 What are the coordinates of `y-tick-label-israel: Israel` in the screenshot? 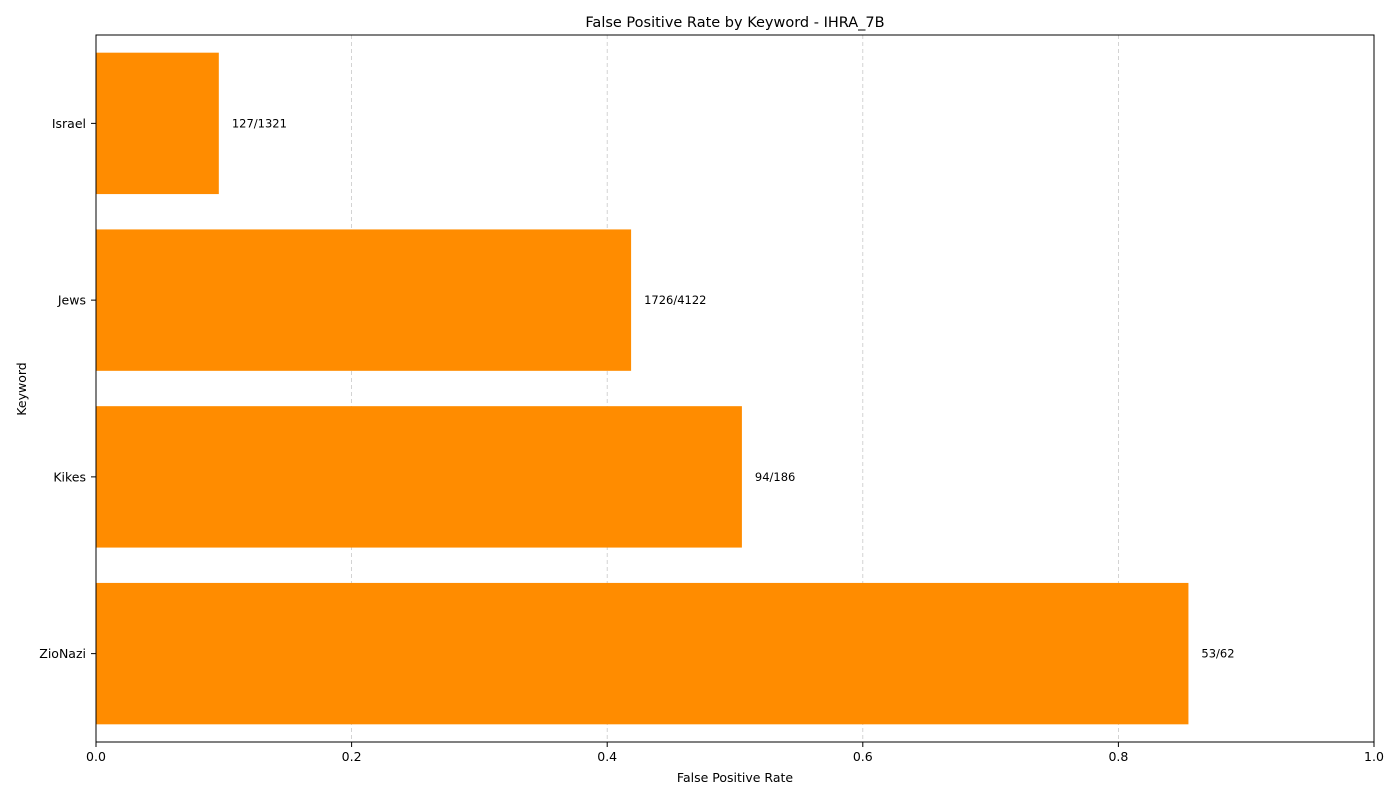 It's located at (69, 123).